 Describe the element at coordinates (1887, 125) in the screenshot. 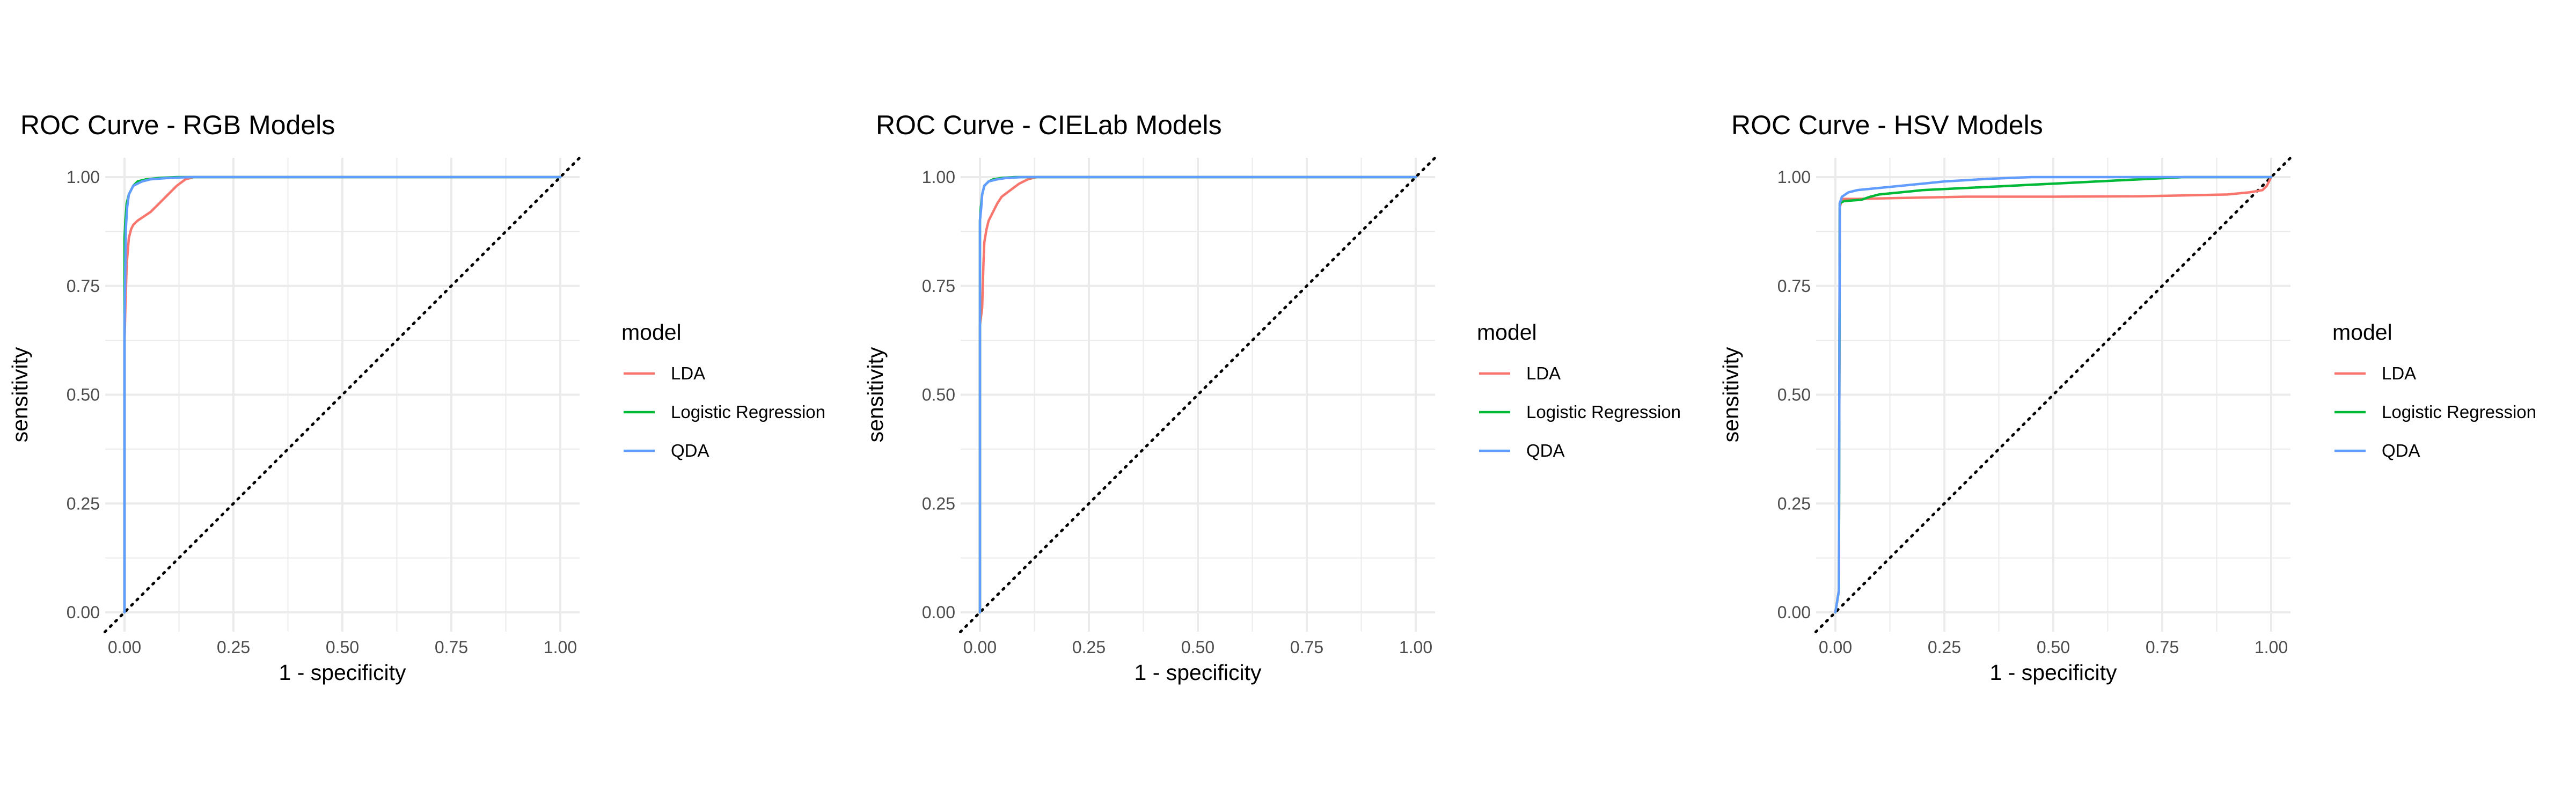

I see `chart-title: ROC Curve - HSV Models` at that location.